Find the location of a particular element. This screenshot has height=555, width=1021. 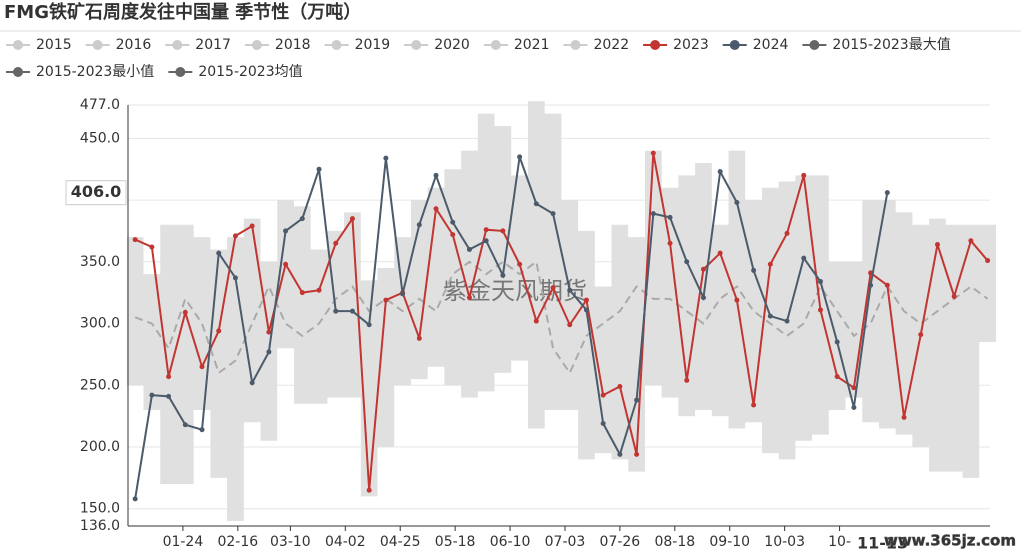

legend-item: 2017 is located at coordinates (198, 45).